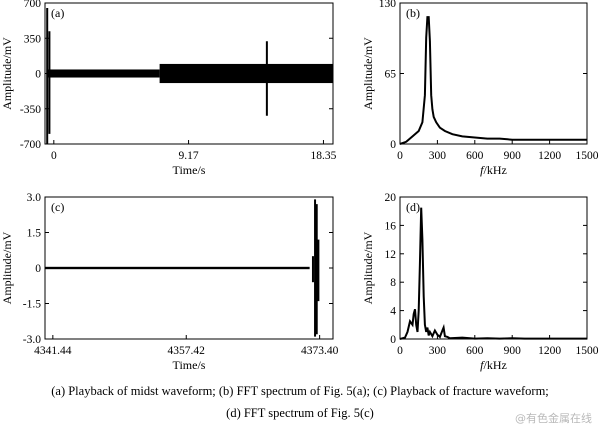 The image size is (600, 428). I want to click on panel-label: (d), so click(413, 207).